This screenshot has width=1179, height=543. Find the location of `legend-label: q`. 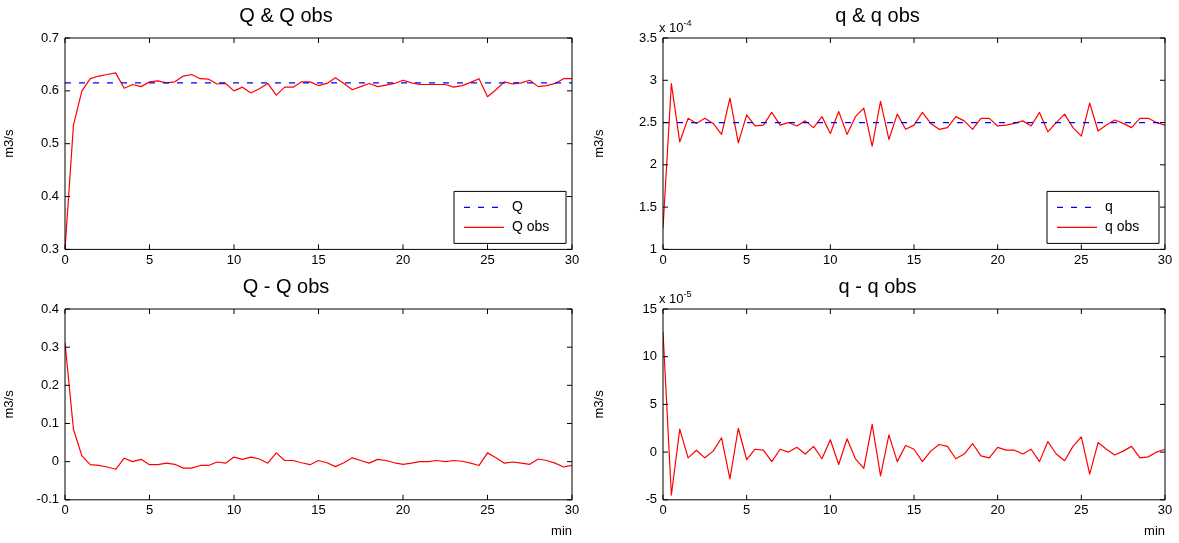

legend-label: q is located at coordinates (1109, 206).